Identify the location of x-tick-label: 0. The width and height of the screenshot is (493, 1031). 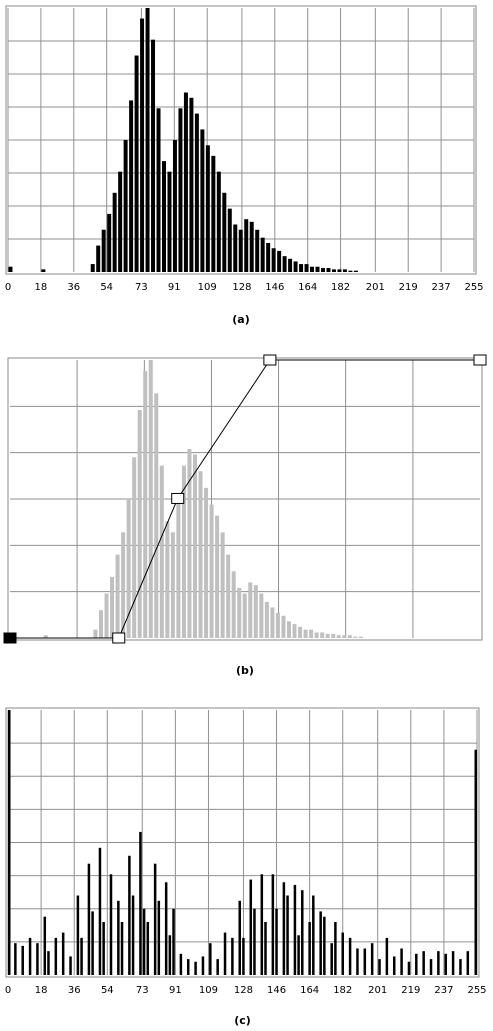
(8, 990).